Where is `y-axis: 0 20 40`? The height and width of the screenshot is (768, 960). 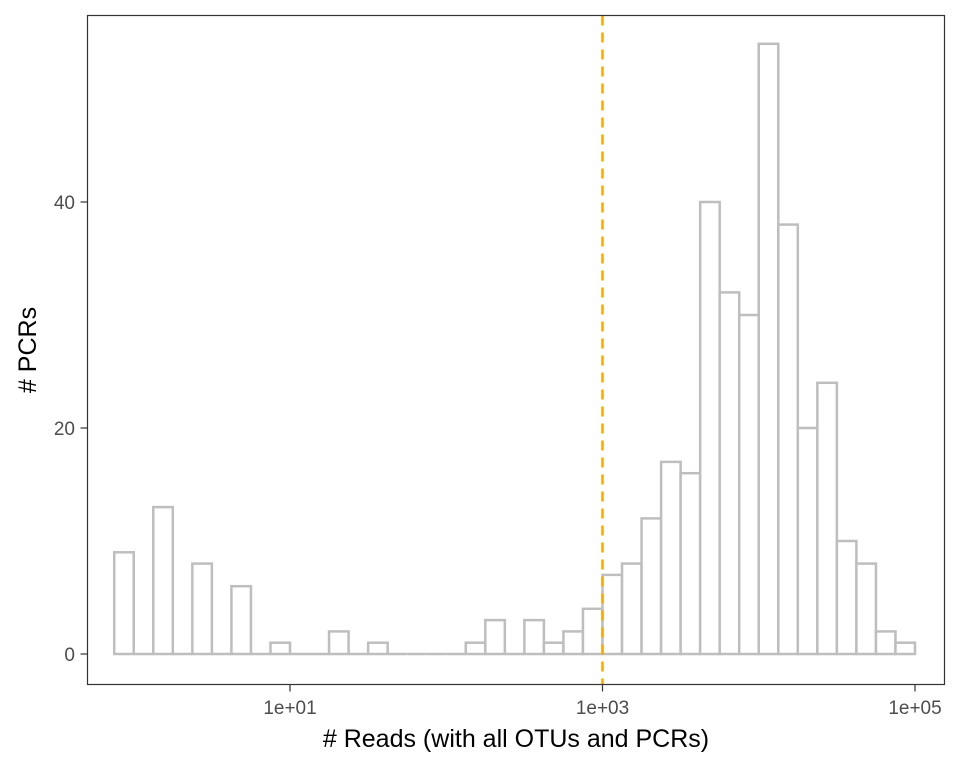 y-axis: 0 20 40 is located at coordinates (71, 429).